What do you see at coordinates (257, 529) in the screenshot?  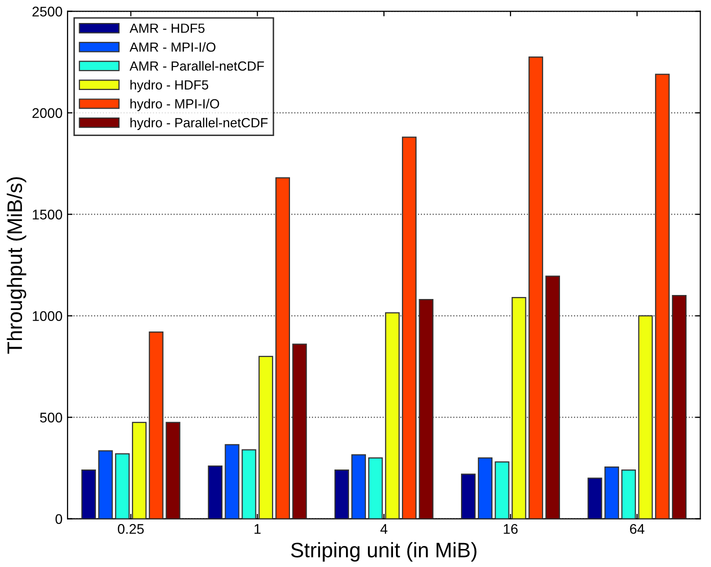 I see `x-tick-label: 1` at bounding box center [257, 529].